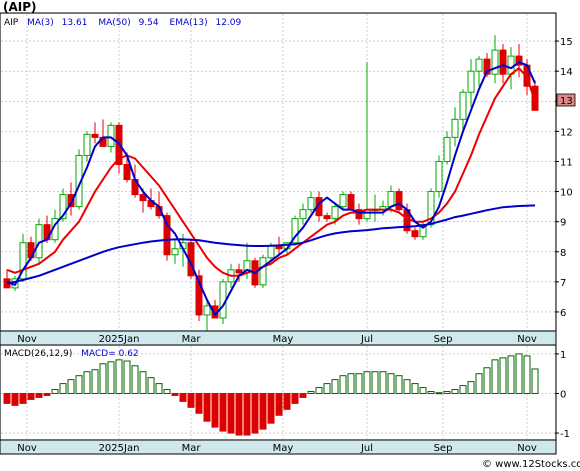 The image size is (580, 471). Describe the element at coordinates (563, 313) in the screenshot. I see `price-y-tick-label: 6` at that location.